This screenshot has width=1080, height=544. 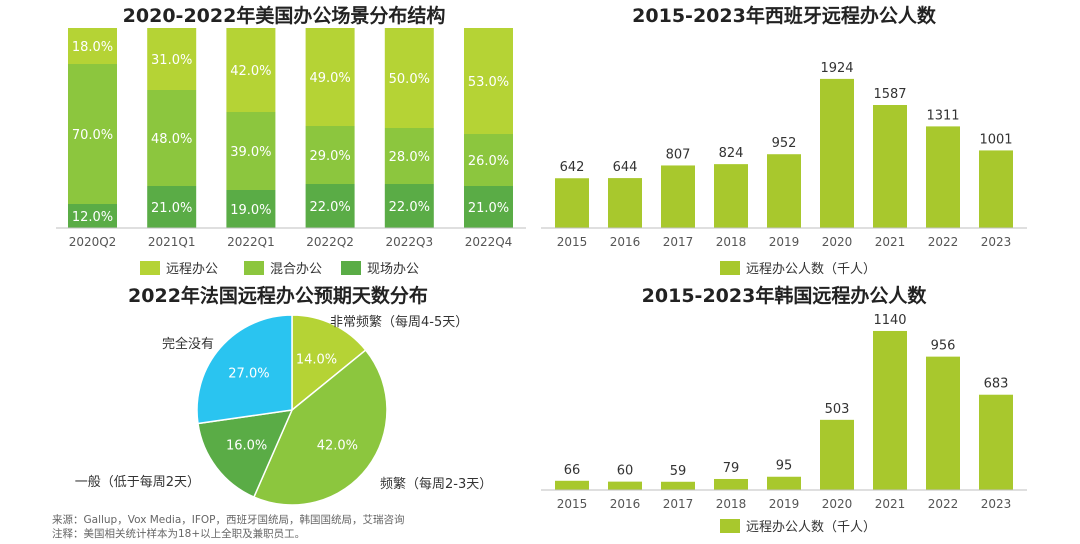 I want to click on slice-value-label: 42.0%, so click(x=337, y=446).